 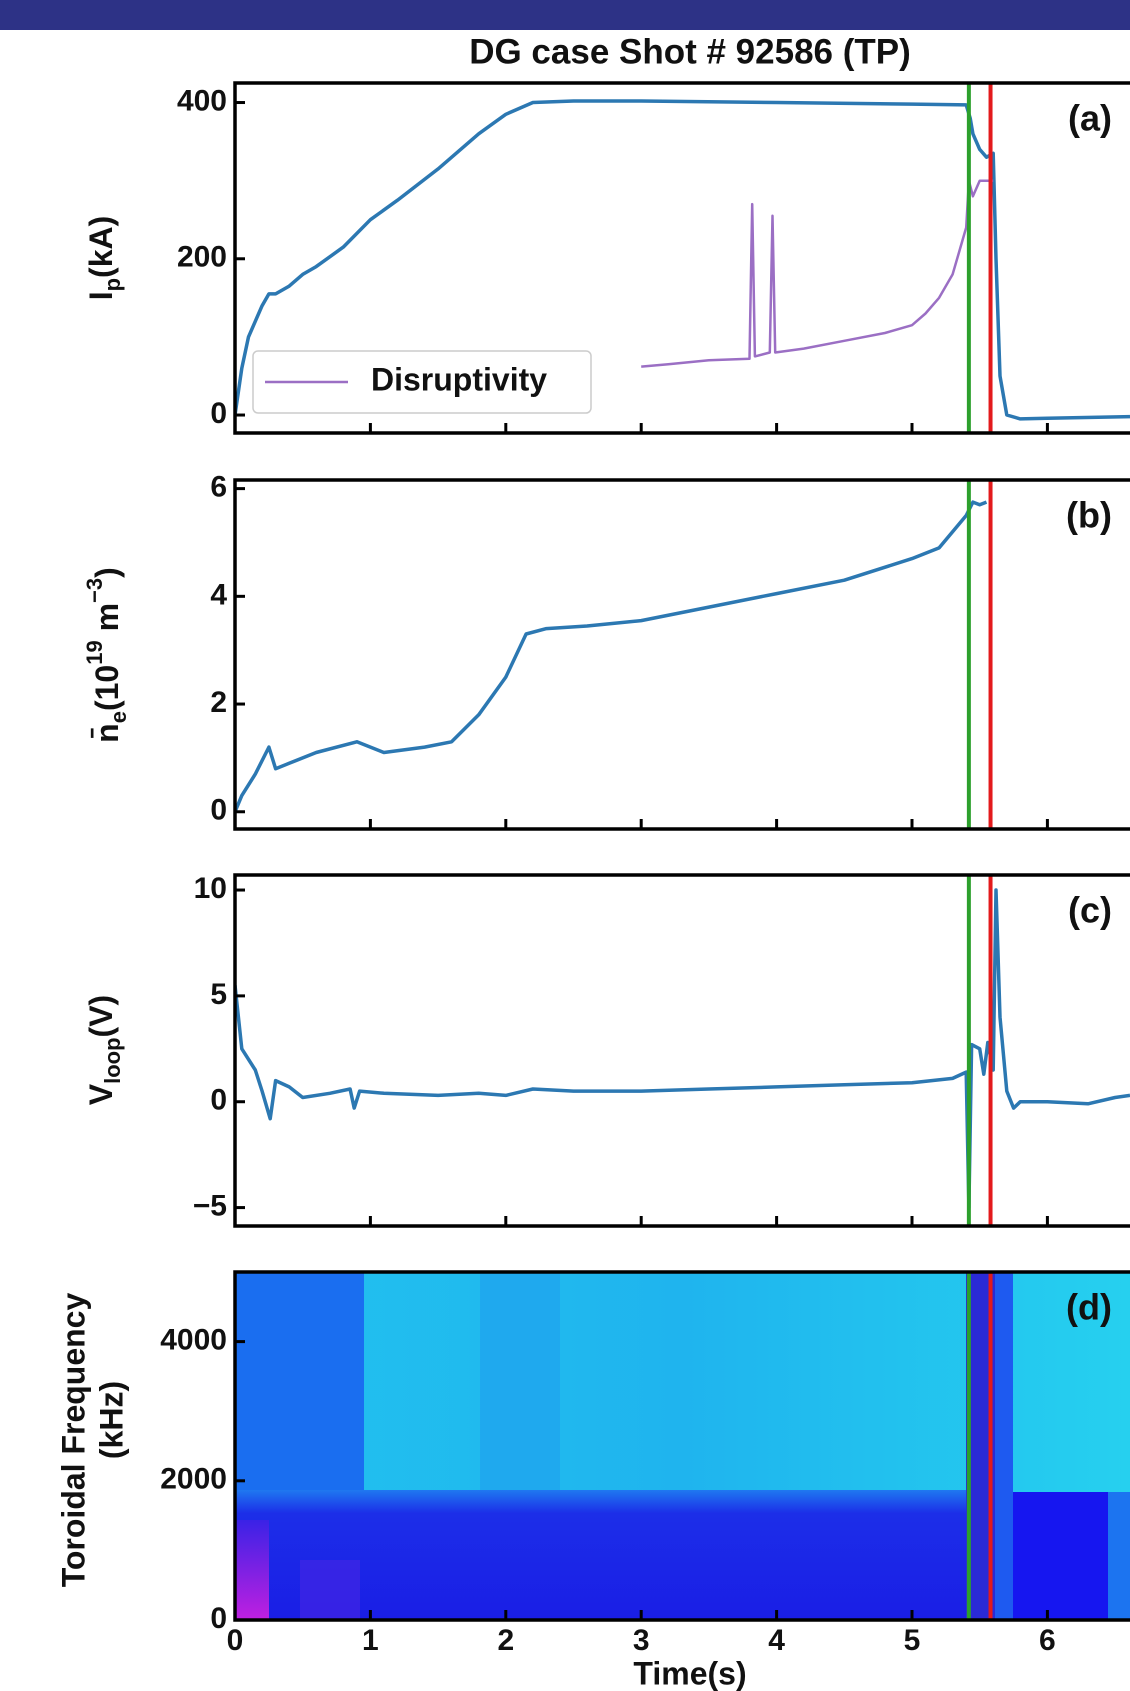 I want to click on y-tick-label: 4, so click(x=218, y=594).